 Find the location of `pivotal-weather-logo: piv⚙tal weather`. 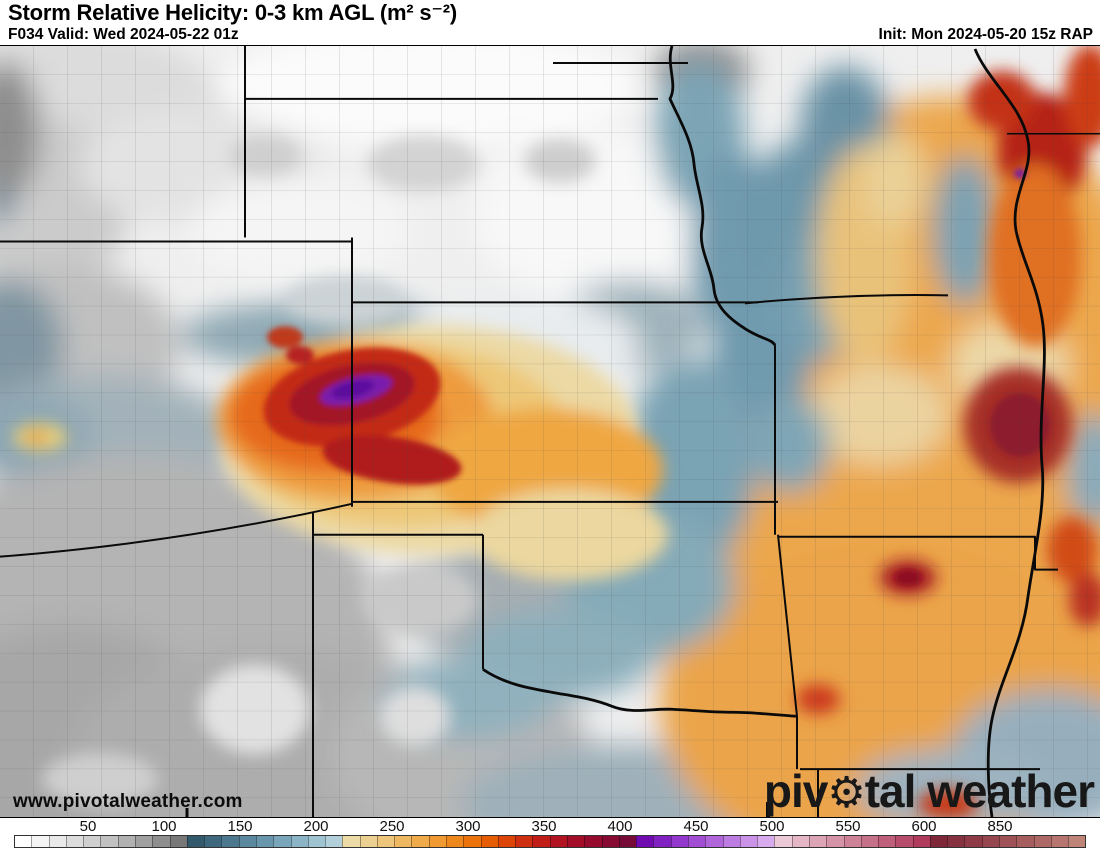

pivotal-weather-logo: piv⚙tal weather is located at coordinates (929, 791).